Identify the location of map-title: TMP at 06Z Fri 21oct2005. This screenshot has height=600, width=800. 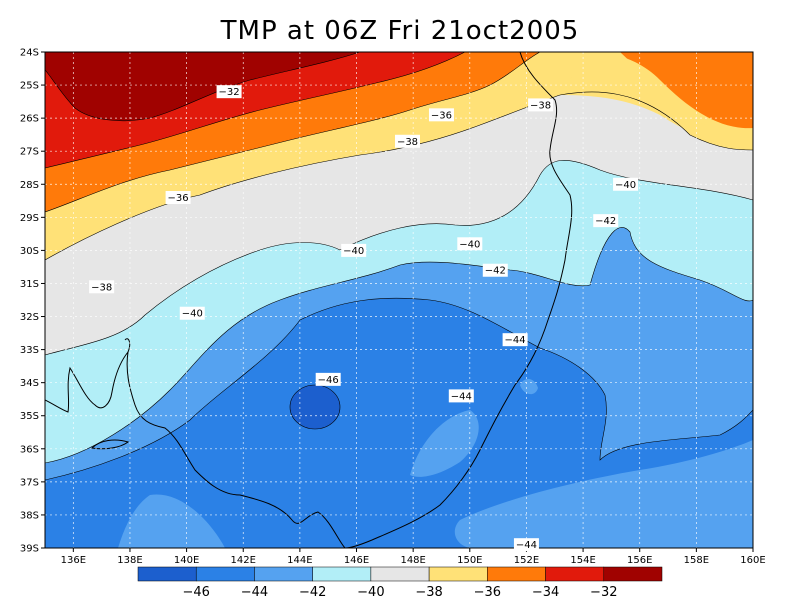
(400, 31).